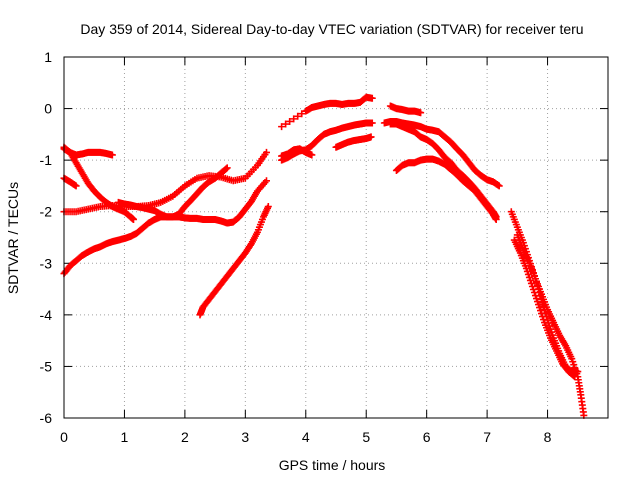  Describe the element at coordinates (46, 212) in the screenshot. I see `y-tick-label: -2` at that location.